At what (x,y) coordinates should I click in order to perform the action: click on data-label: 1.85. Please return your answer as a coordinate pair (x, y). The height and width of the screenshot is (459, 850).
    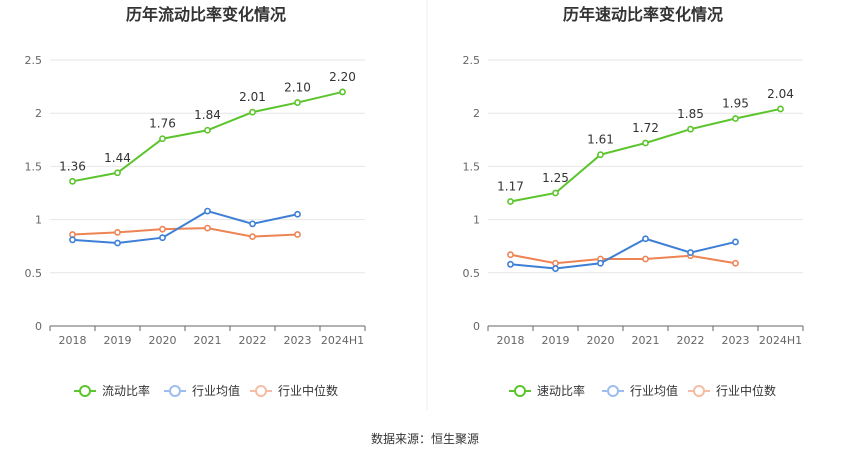
    Looking at the image, I should click on (690, 114).